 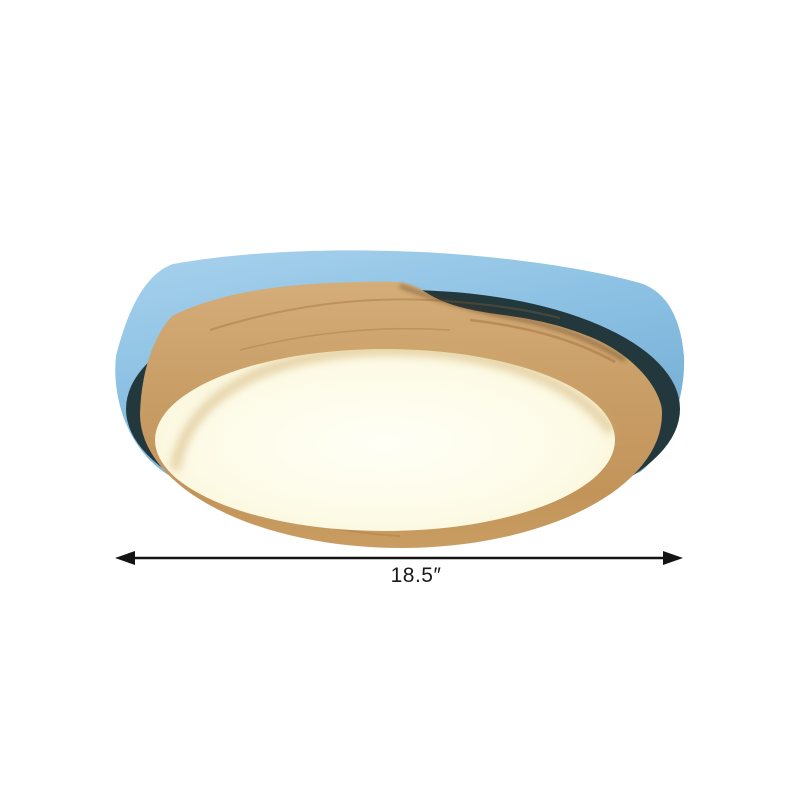 What do you see at coordinates (416, 575) in the screenshot?
I see `dimension-label: 18.5″` at bounding box center [416, 575].